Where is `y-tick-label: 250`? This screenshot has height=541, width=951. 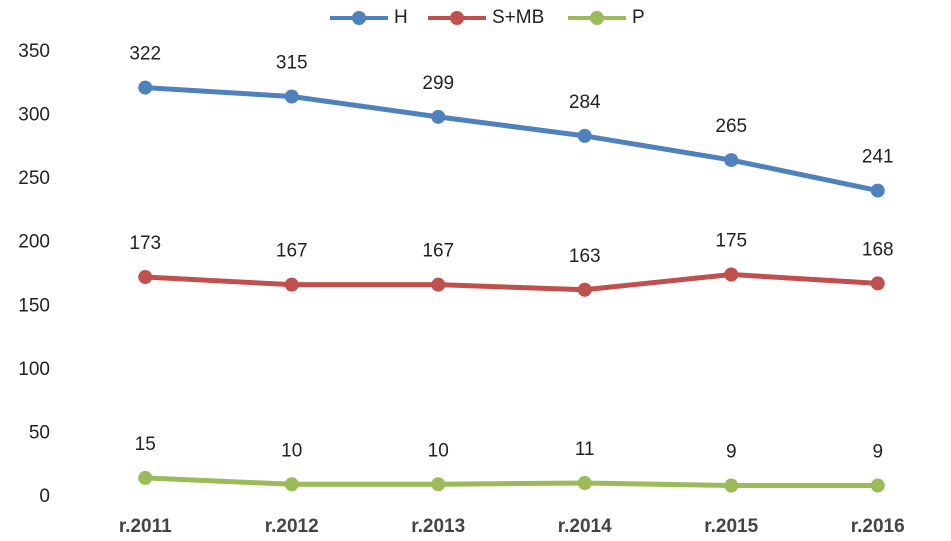 y-tick-label: 250 is located at coordinates (34, 178).